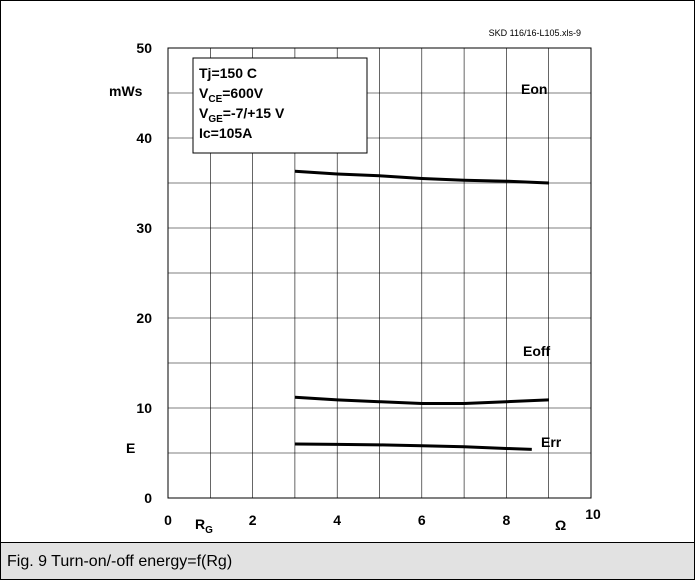  Describe the element at coordinates (144, 48) in the screenshot. I see `y-tick-label: 50` at that location.